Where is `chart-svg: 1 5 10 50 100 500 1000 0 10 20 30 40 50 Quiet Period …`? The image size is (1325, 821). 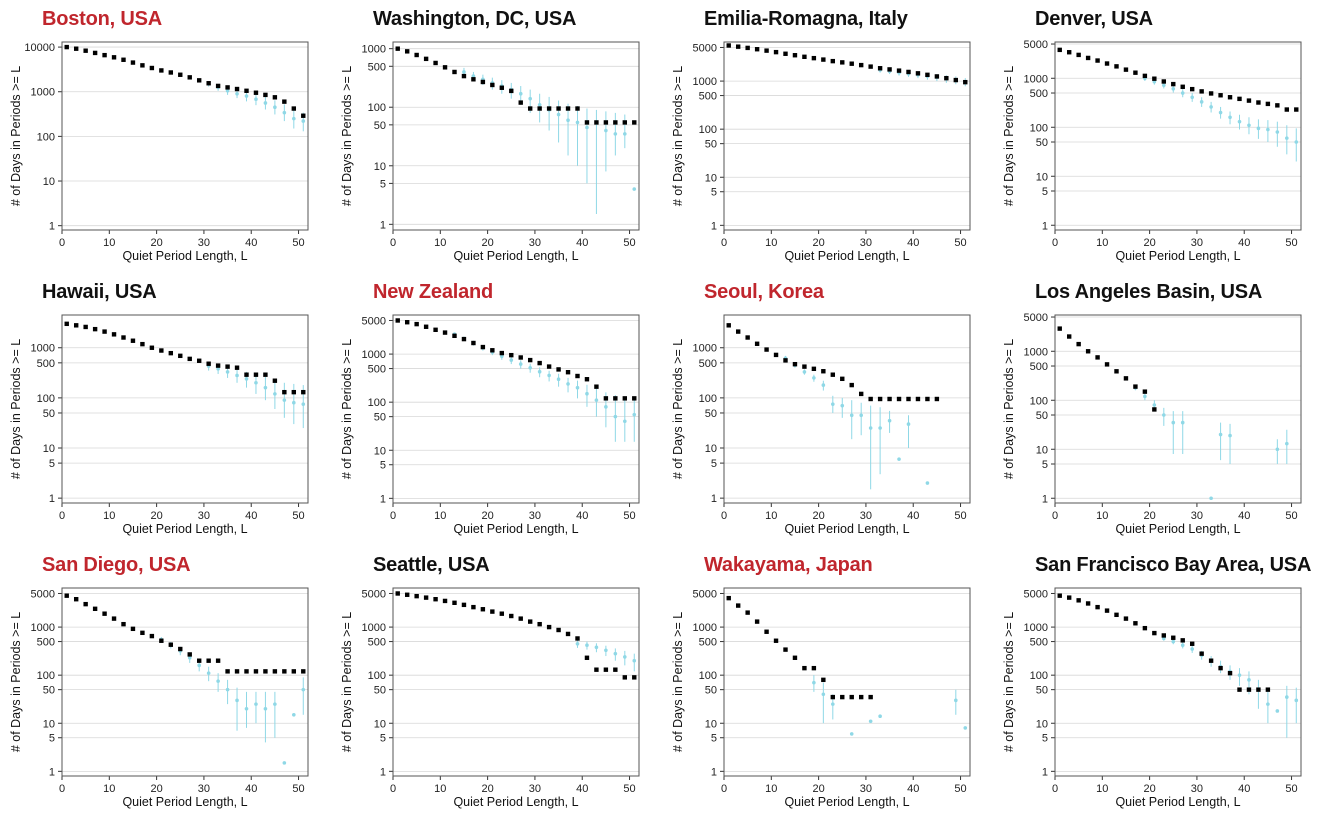 chart-svg: 1 5 10 50 100 500 1000 0 10 20 30 40 50 Quiet Period … is located at coordinates (159, 425).